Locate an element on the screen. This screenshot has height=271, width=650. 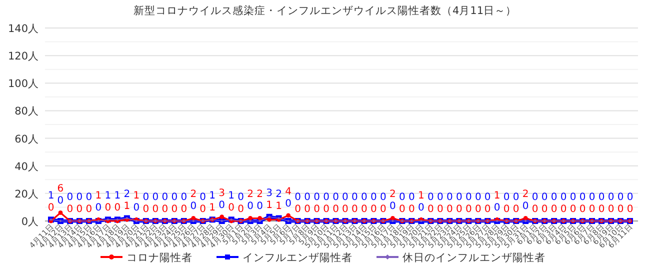
y-tick-label: 60人 is located at coordinates (26, 139).